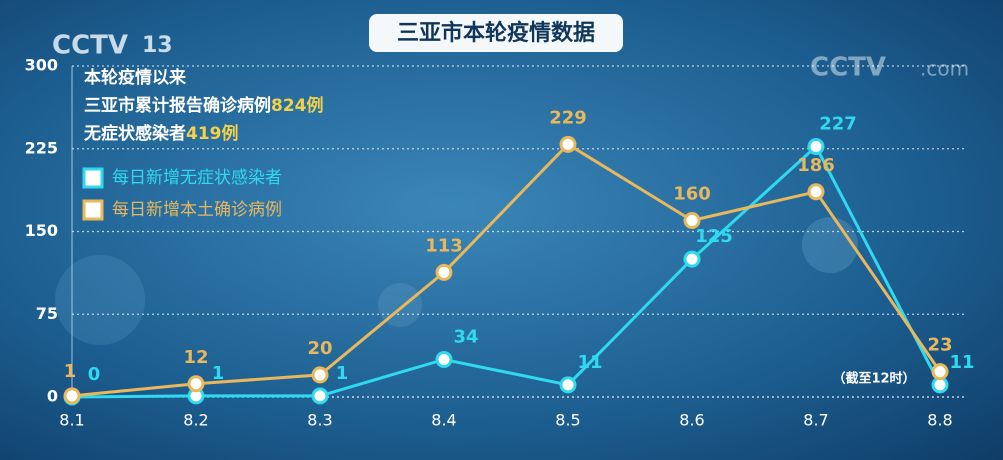 Image resolution: width=1003 pixels, height=460 pixels. What do you see at coordinates (41, 65) in the screenshot?
I see `y-tick-label: 300` at bounding box center [41, 65].